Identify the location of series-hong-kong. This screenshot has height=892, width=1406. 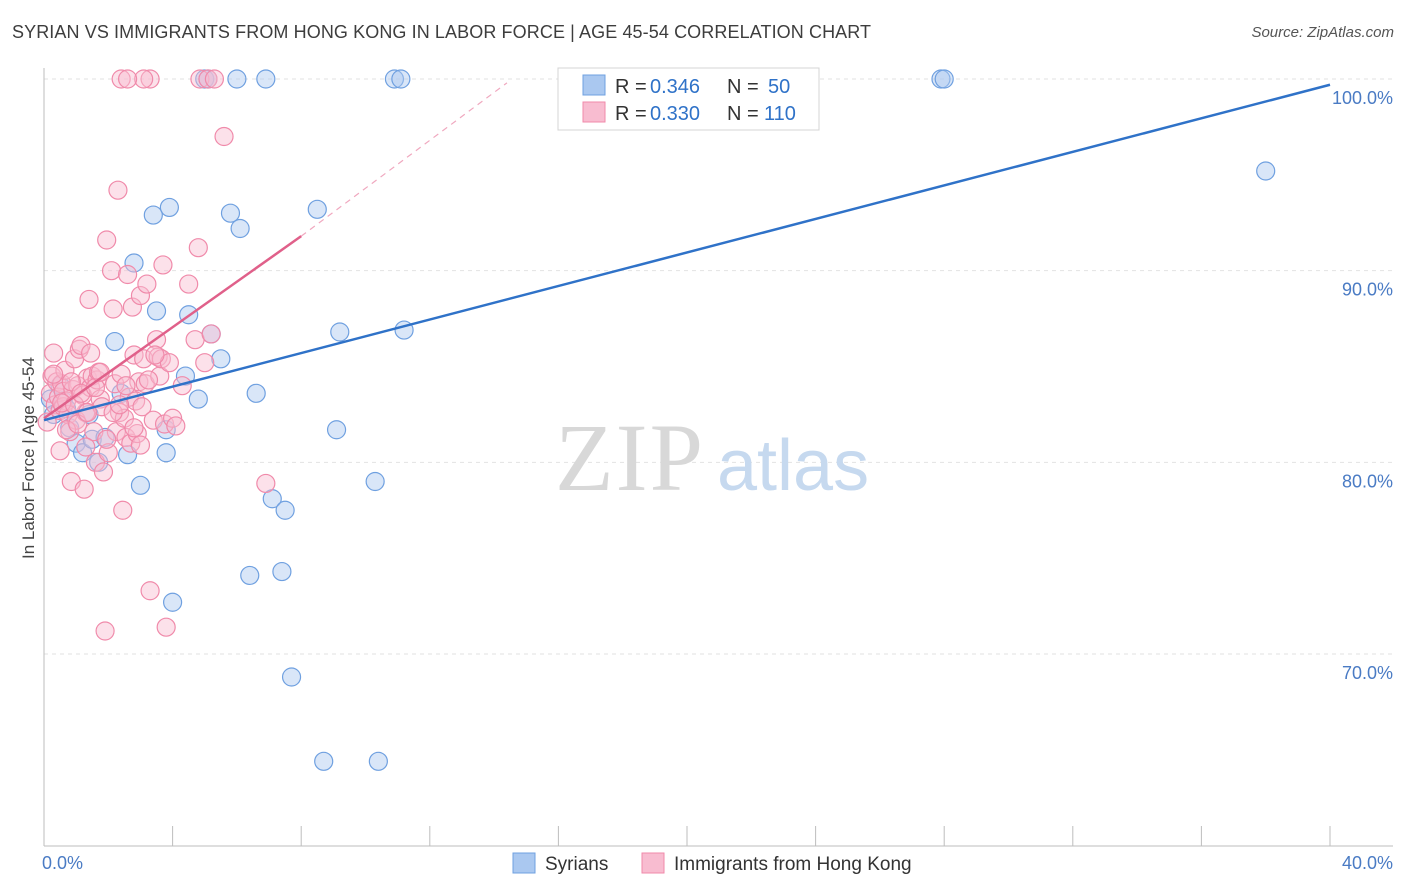
(156, 355).